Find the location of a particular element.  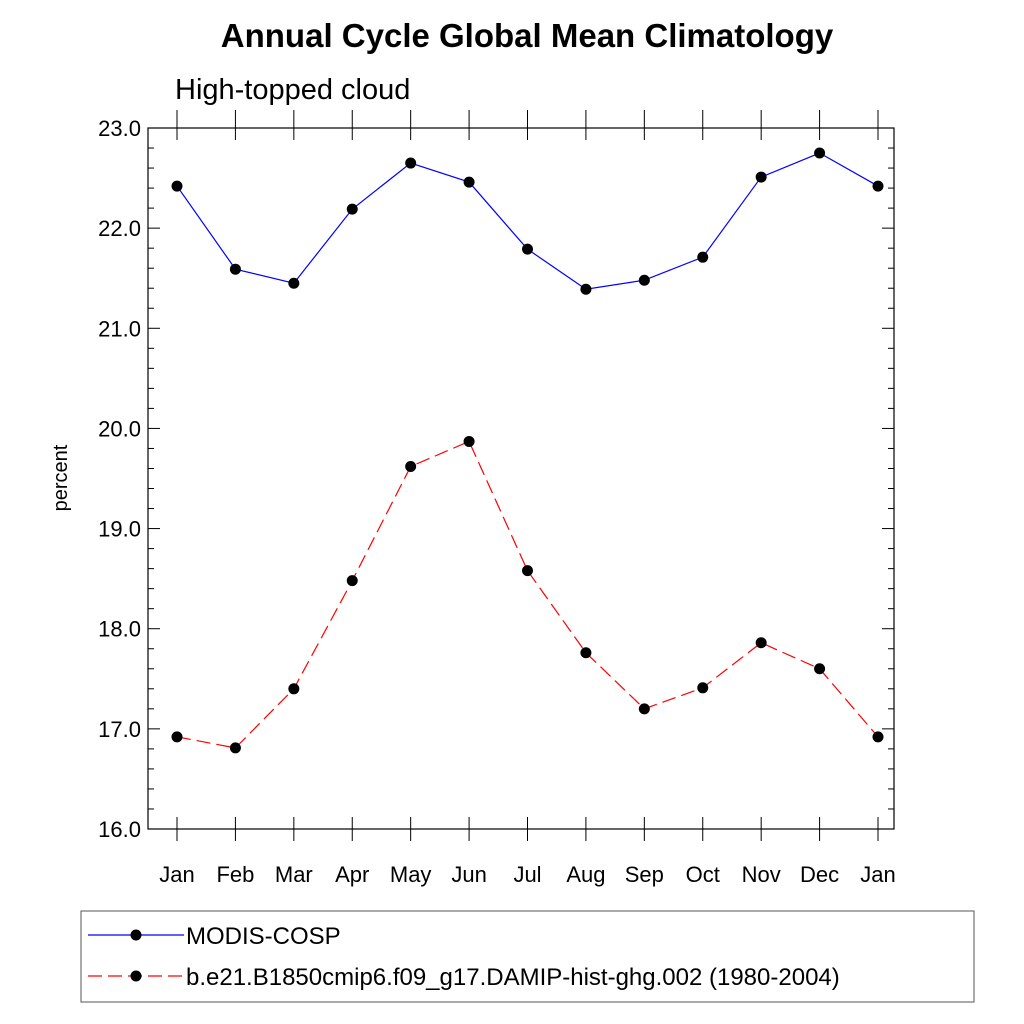

y-axis-title: percent is located at coordinates (61, 477).